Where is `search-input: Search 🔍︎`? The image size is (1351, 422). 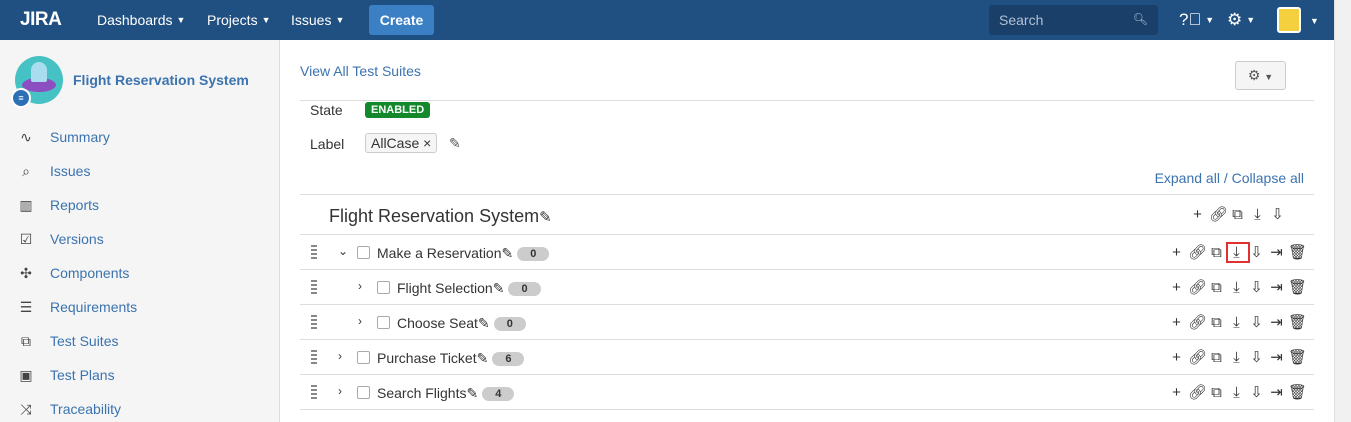
search-input: Search 🔍︎ is located at coordinates (1073, 20).